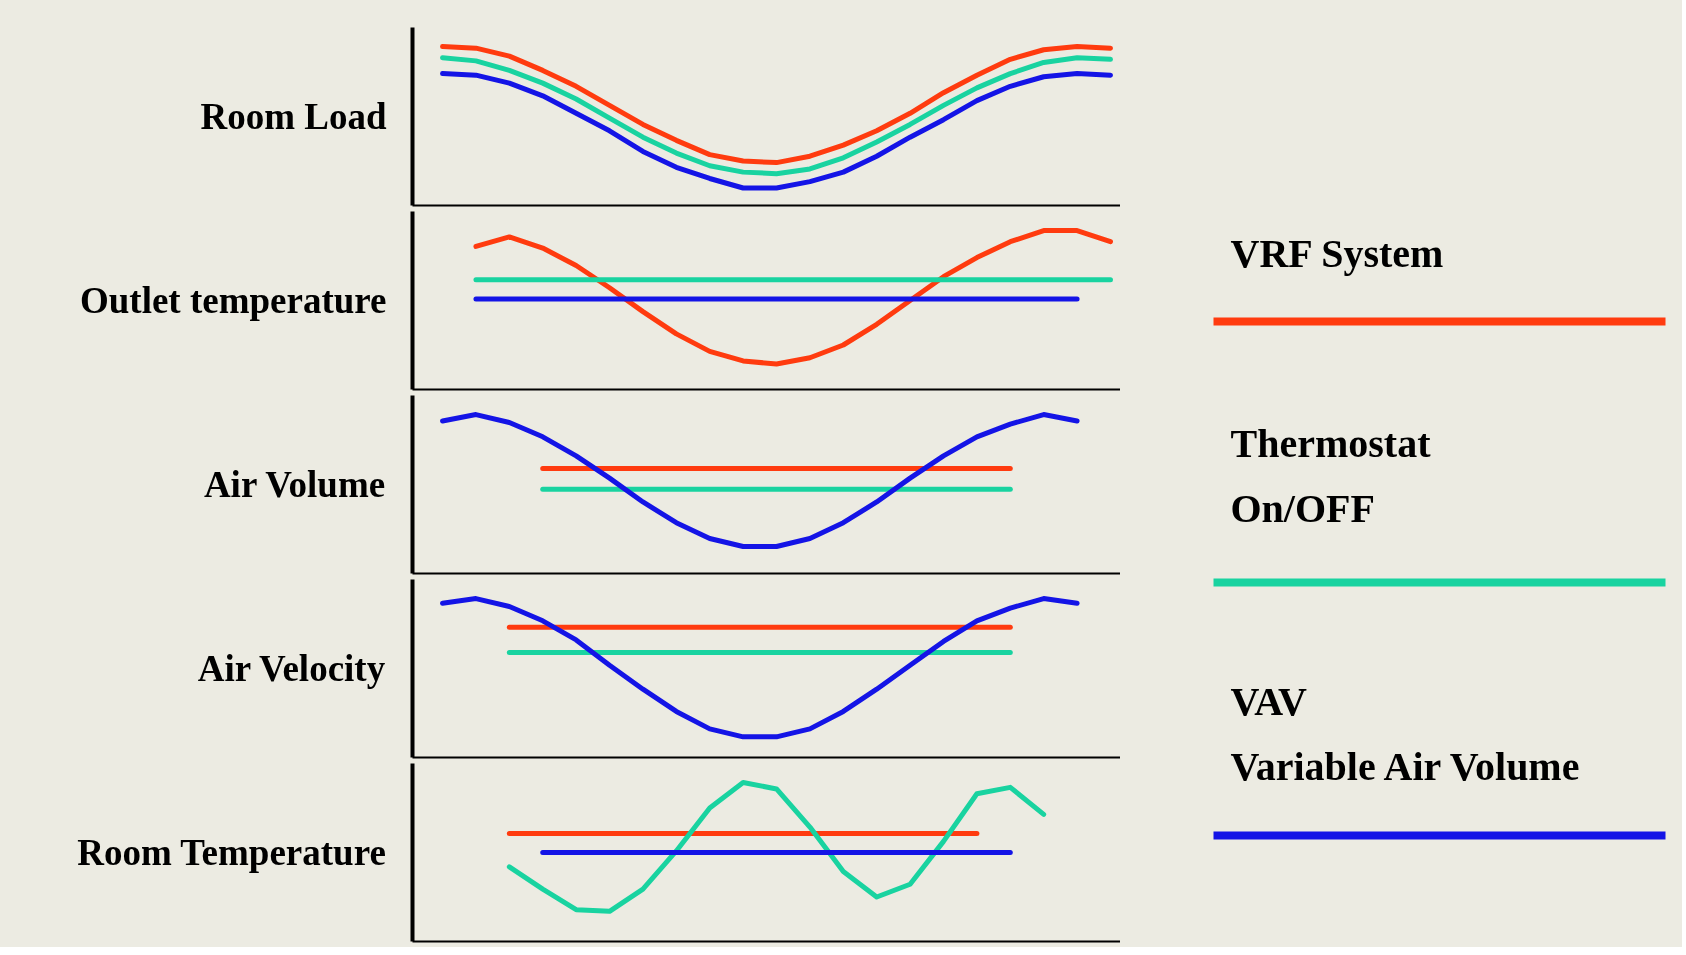  I want to click on text: VRF System, so click(1337, 253).